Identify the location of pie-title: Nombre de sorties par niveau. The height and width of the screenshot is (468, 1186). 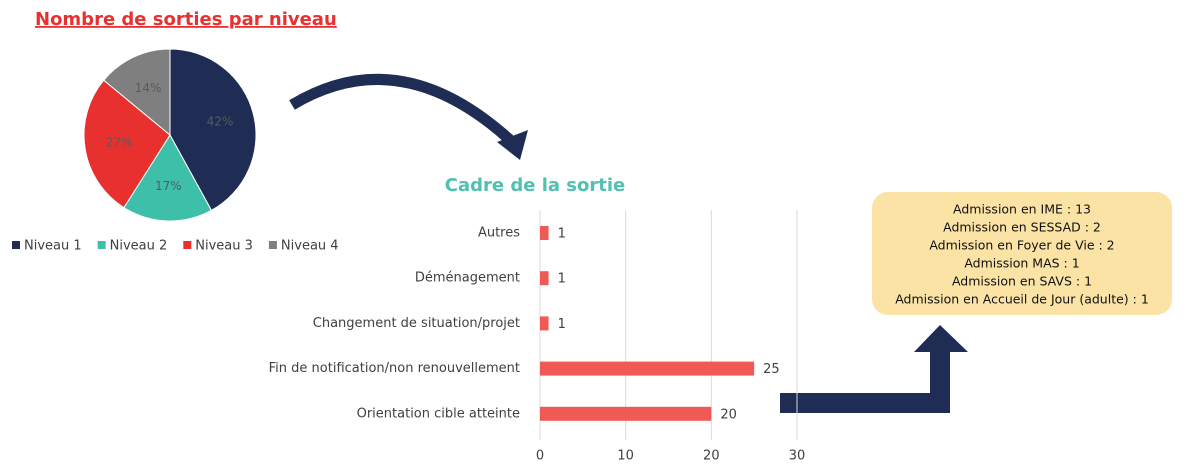
(186, 19).